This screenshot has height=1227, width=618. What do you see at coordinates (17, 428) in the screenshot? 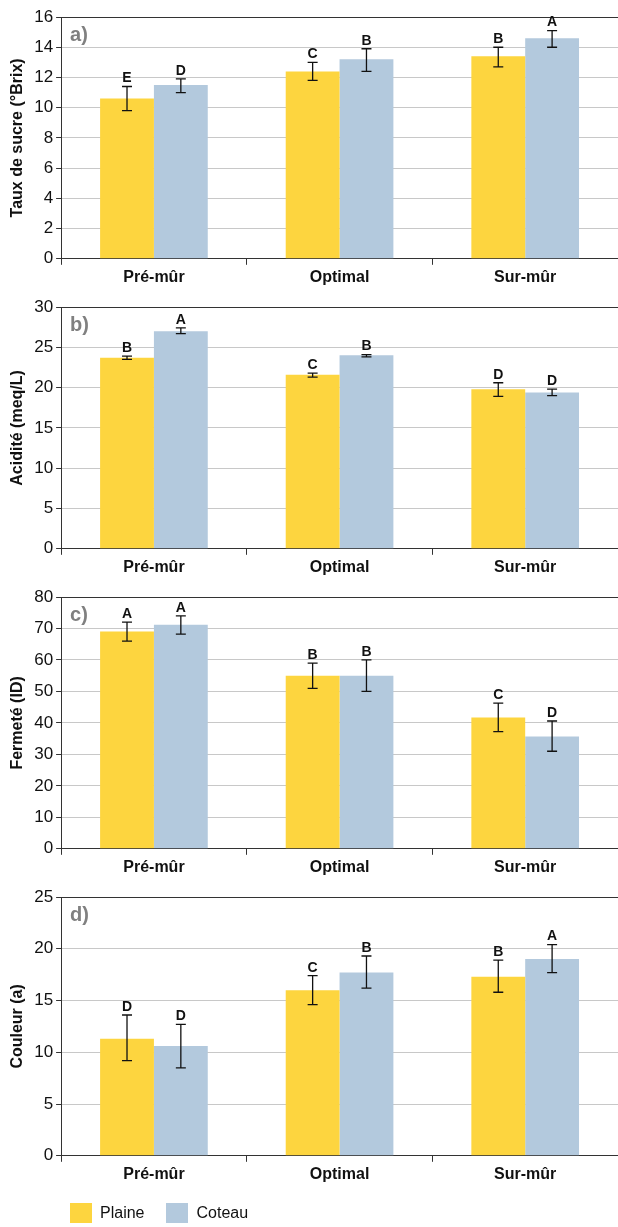
I see `y-axis-title: Acidité (meq/L)` at bounding box center [17, 428].